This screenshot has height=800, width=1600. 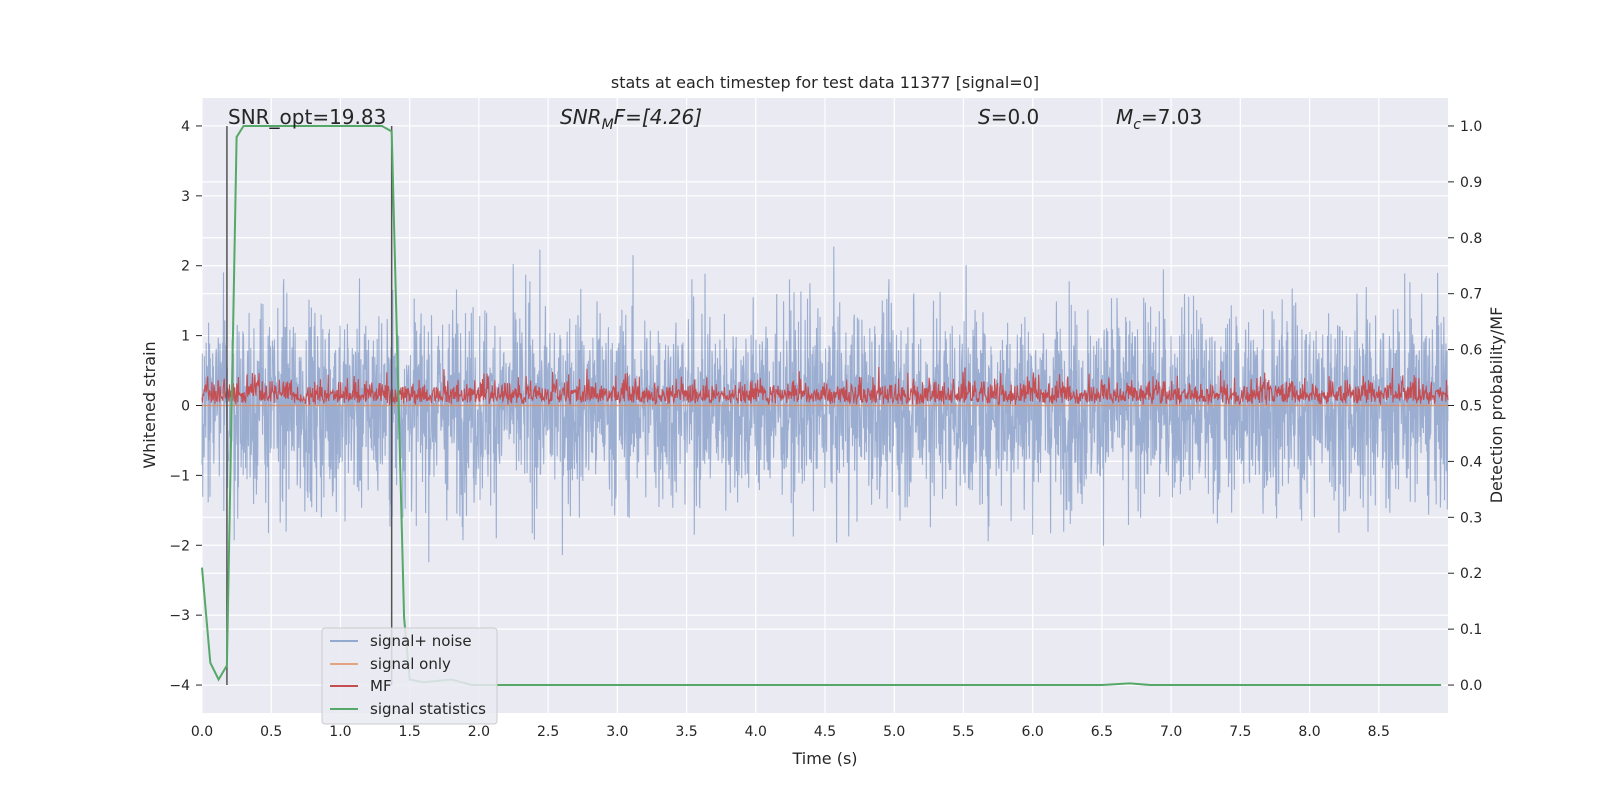 I want to click on x-tick-label: 6.5, so click(x=1102, y=732).